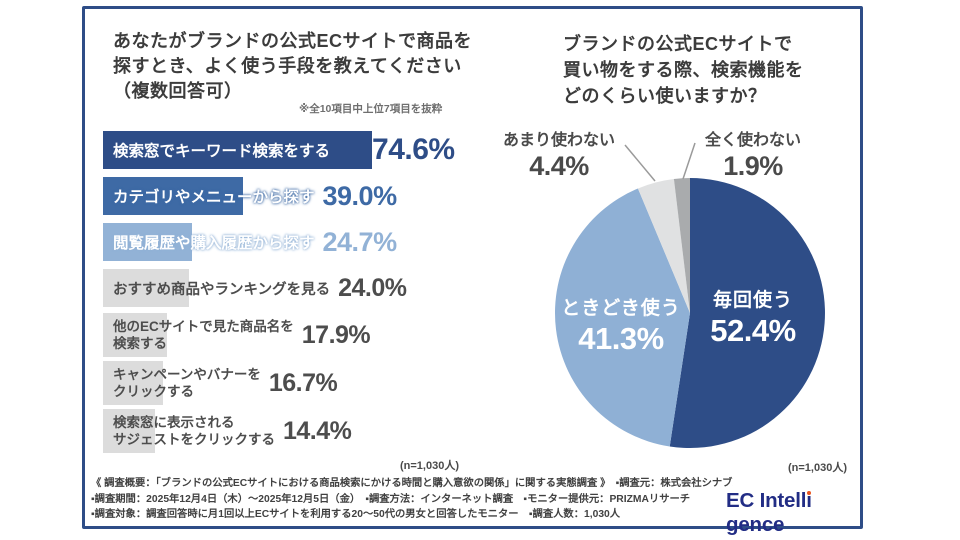  Describe the element at coordinates (755, 524) in the screenshot. I see `logo-text-post: gence` at that location.